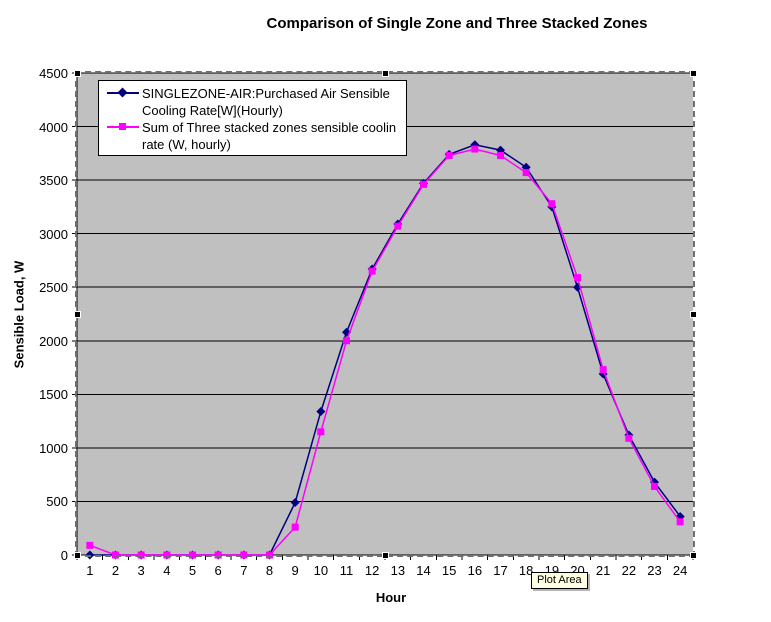 The image size is (771, 622). What do you see at coordinates (269, 570) in the screenshot?
I see `x-tick-label: 8` at bounding box center [269, 570].